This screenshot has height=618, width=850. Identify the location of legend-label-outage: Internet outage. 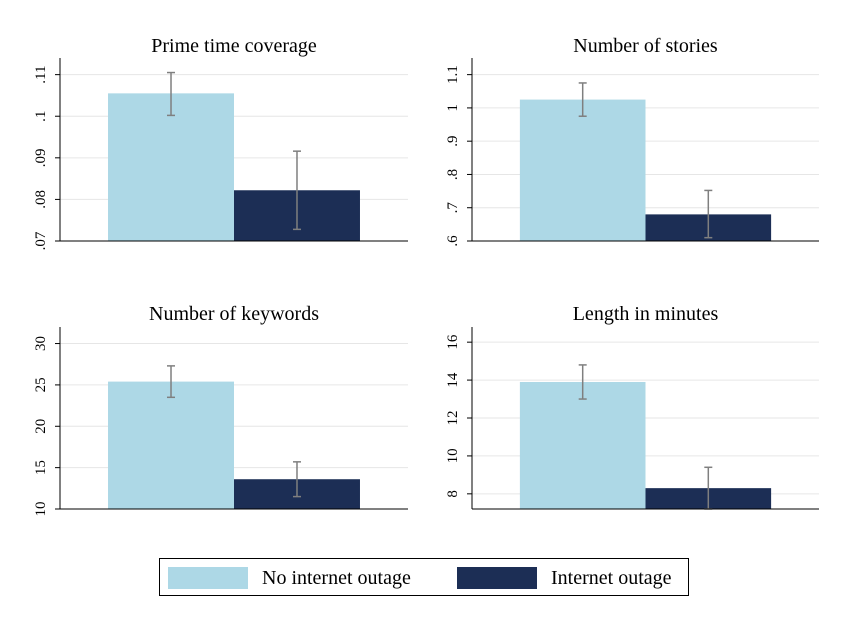
(611, 577).